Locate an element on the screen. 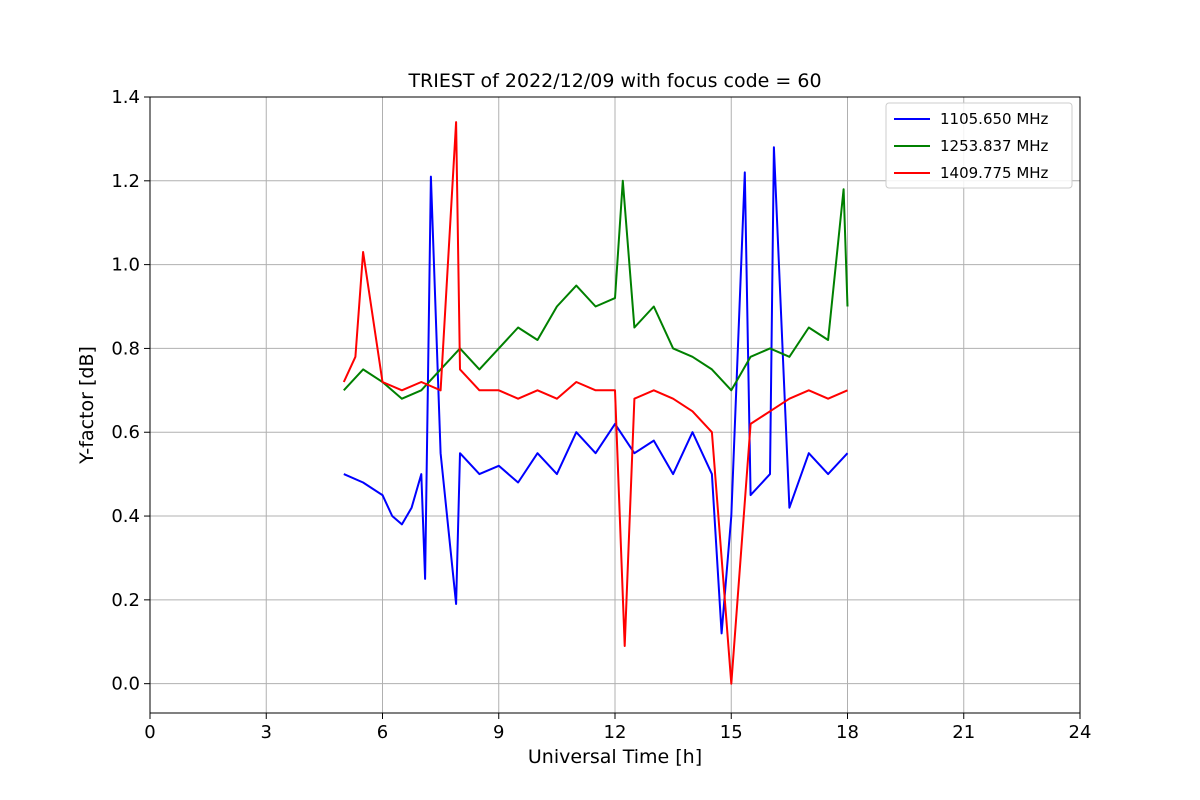 This screenshot has height=800, width=1200. y-axis: 0.0 0.2 0.4 0.6 0.8 1.0 1.2 1.4 is located at coordinates (130, 391).